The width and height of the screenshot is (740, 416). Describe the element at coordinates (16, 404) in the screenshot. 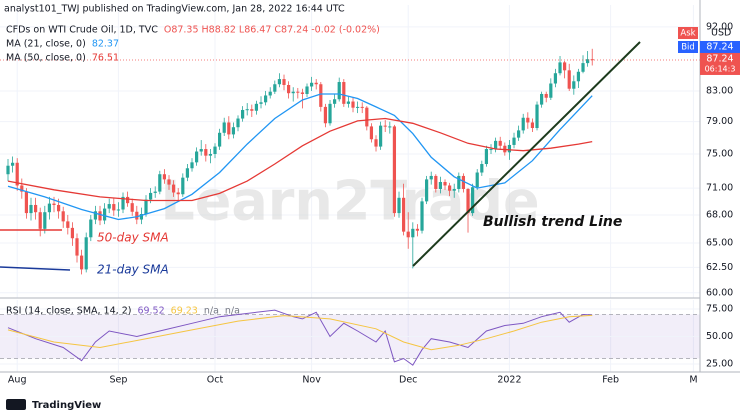

I see `footer-logo` at that location.